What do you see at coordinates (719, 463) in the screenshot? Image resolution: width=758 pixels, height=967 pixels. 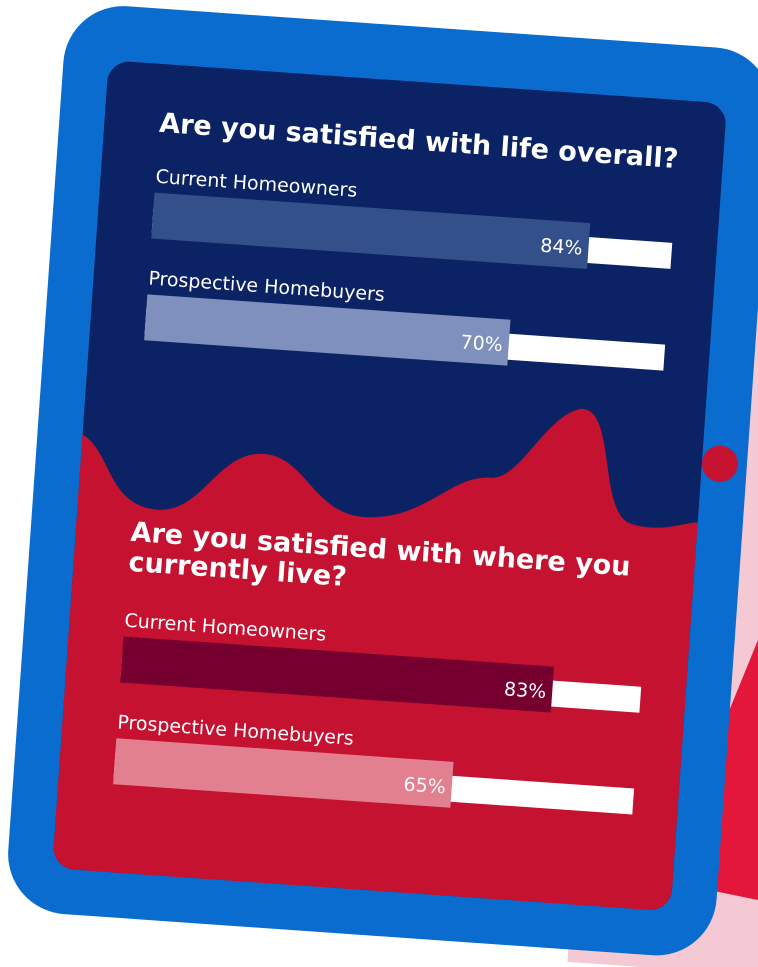 I see `dot` at bounding box center [719, 463].